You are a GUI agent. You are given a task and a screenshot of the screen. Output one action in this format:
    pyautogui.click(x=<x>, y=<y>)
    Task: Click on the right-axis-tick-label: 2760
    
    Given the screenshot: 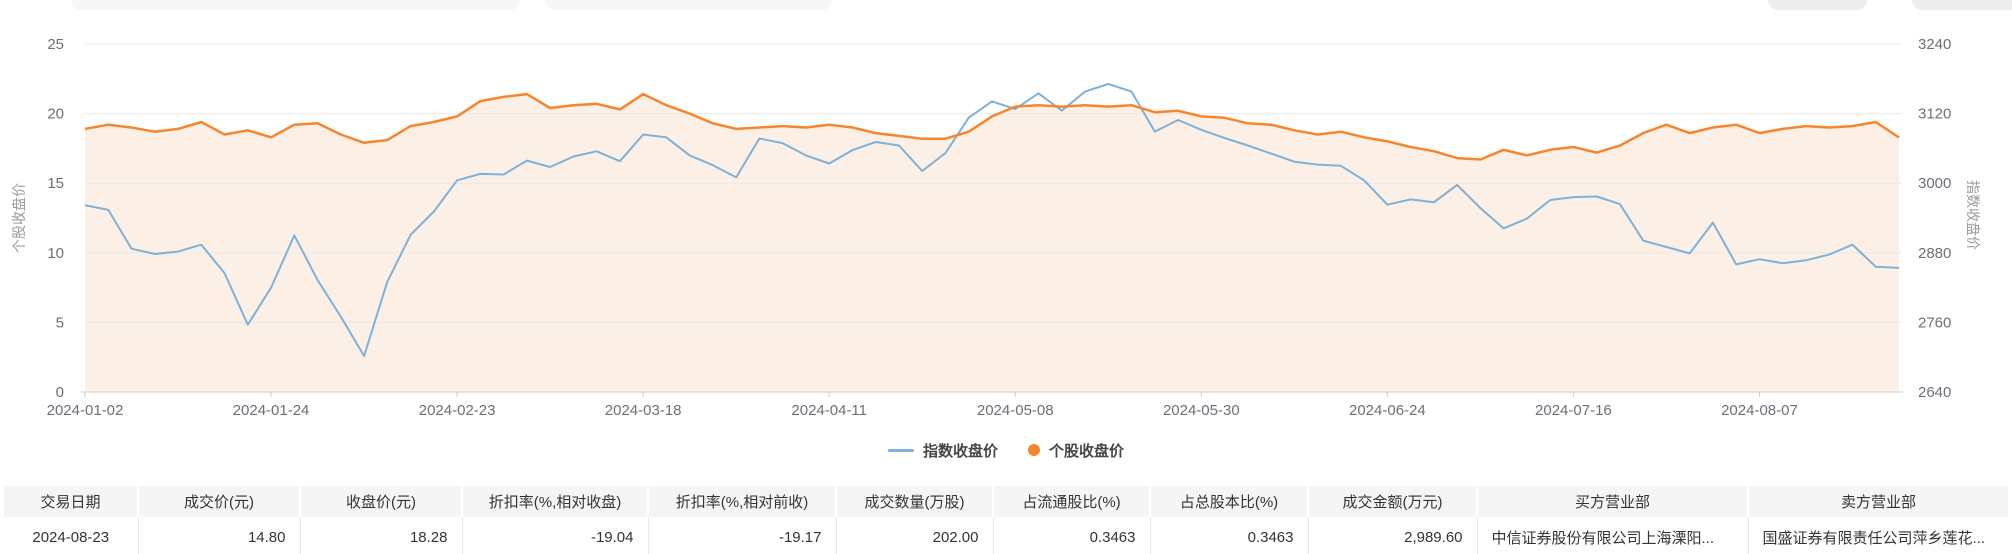 What is the action you would take?
    pyautogui.click(x=1934, y=322)
    